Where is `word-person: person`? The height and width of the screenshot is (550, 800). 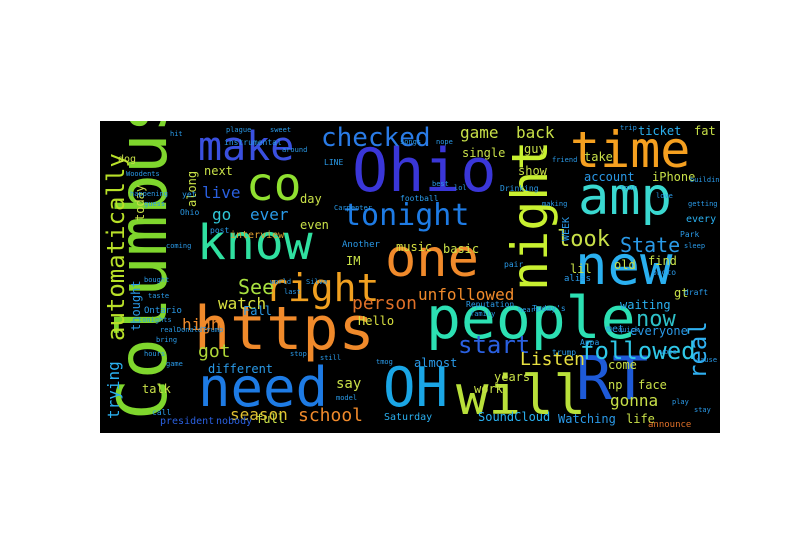
word-person: person is located at coordinates (385, 303).